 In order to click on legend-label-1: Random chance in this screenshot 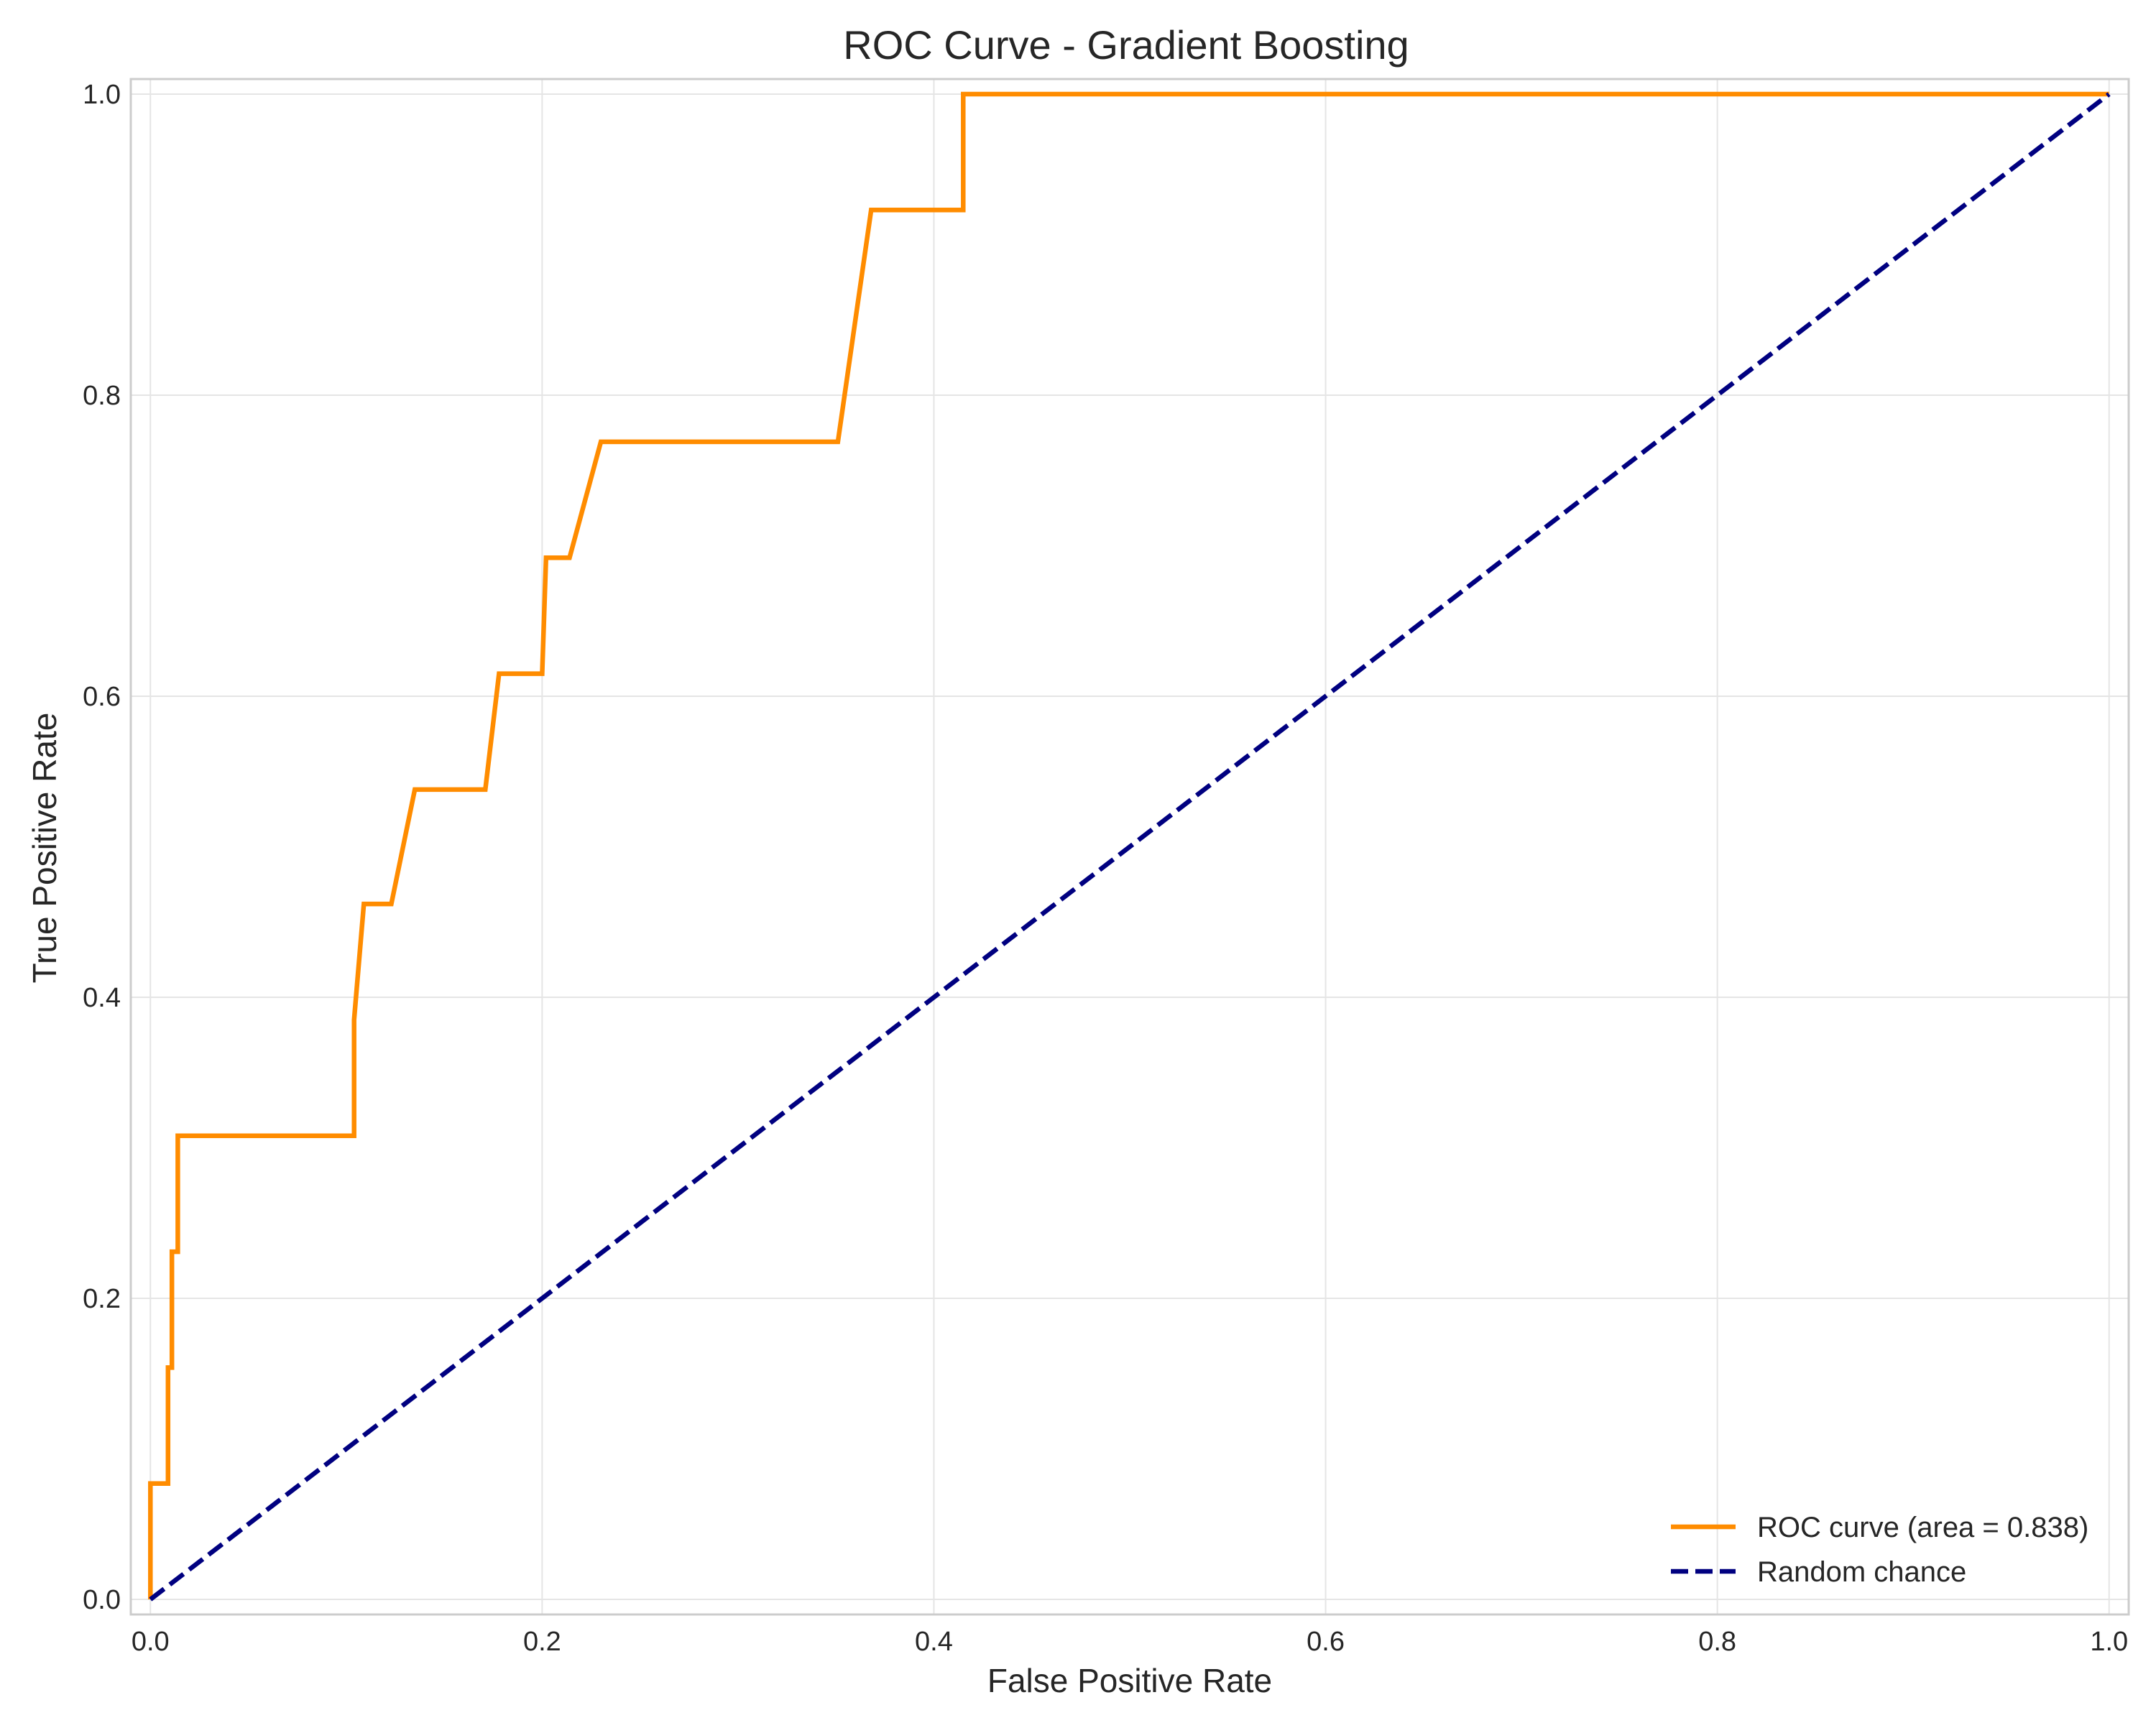, I will do `click(1861, 1572)`.